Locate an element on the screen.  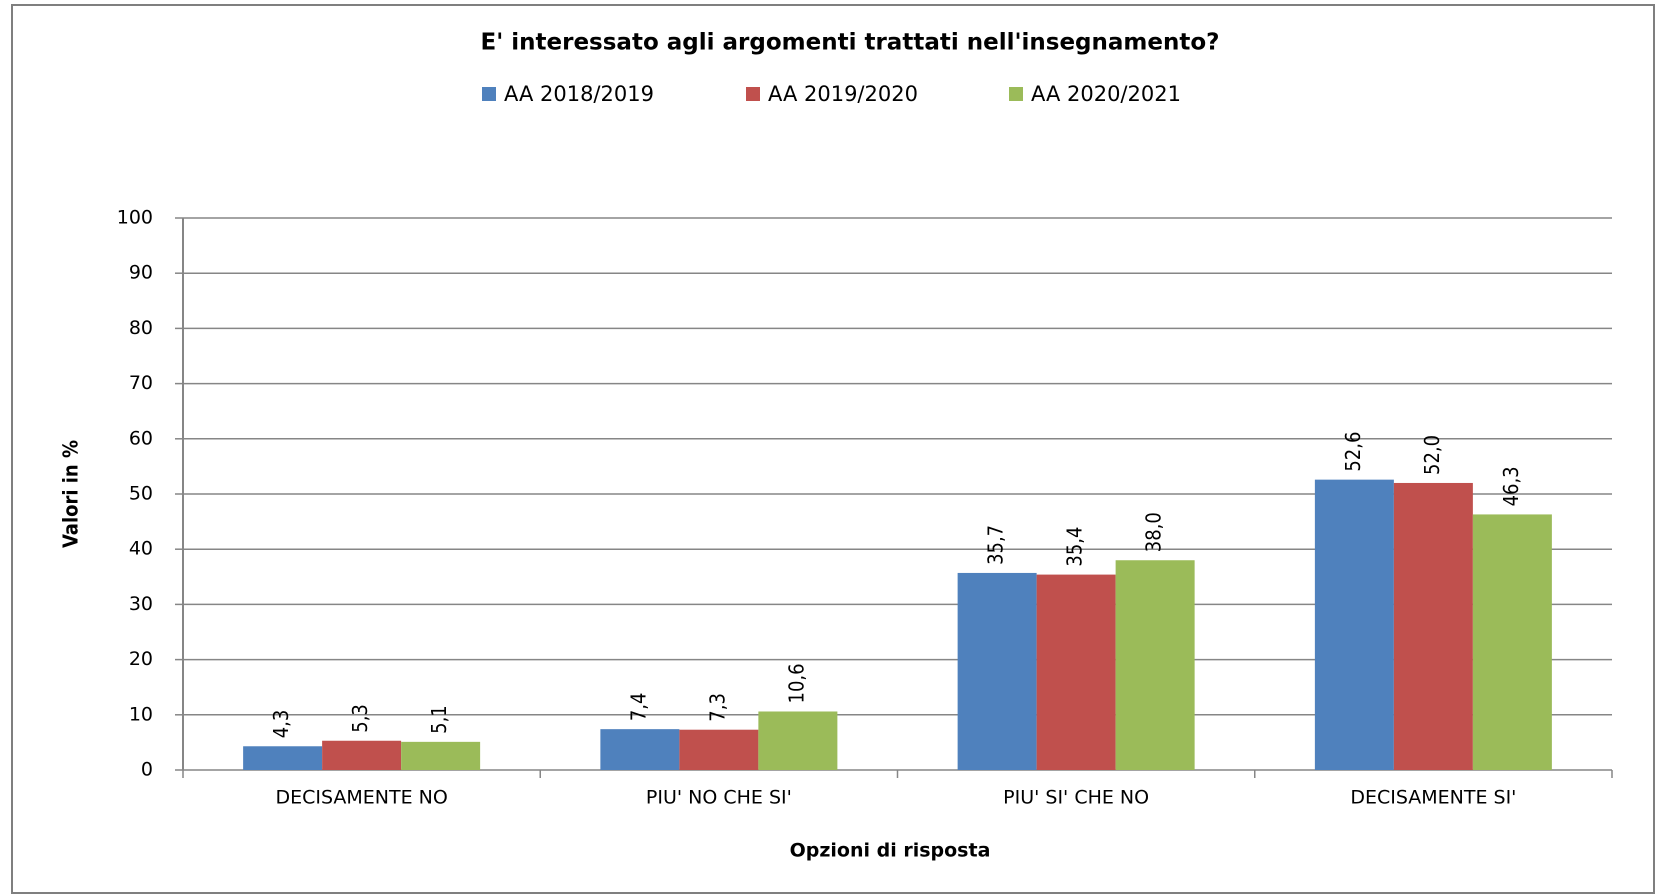
value-label: 5,3 is located at coordinates (360, 718).